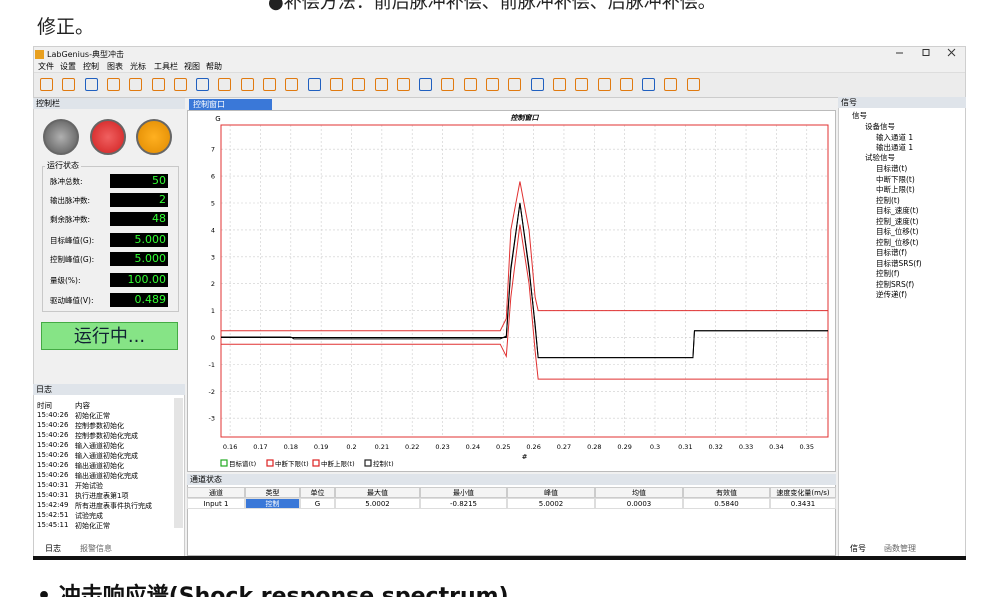  Describe the element at coordinates (106, 456) in the screenshot. I see `log-text: 输入通道初始化完成` at that location.